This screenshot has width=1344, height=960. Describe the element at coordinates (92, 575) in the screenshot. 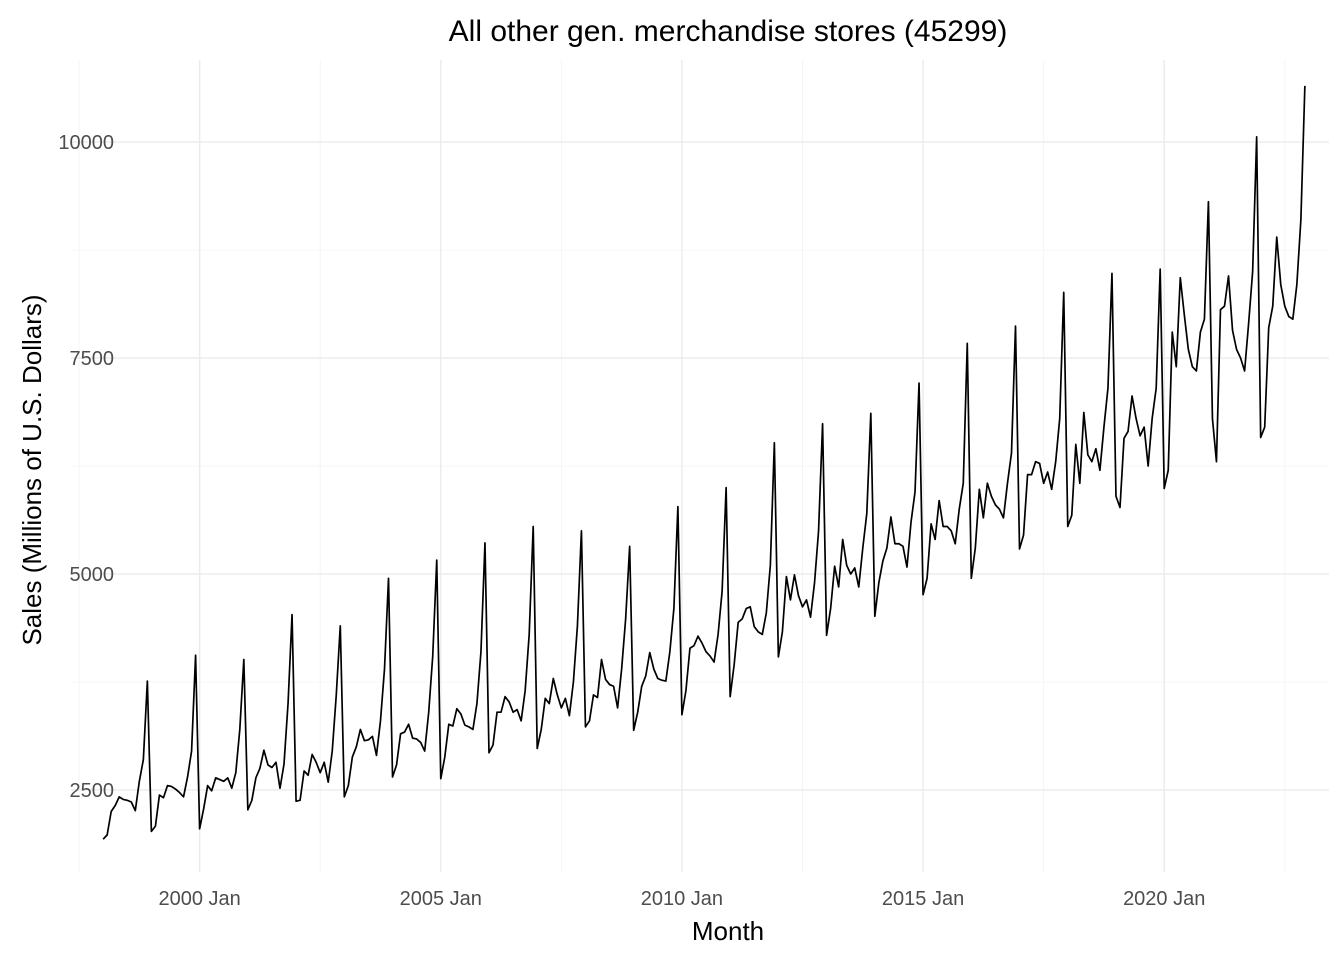

I see `y-tick-label: 5000` at that location.